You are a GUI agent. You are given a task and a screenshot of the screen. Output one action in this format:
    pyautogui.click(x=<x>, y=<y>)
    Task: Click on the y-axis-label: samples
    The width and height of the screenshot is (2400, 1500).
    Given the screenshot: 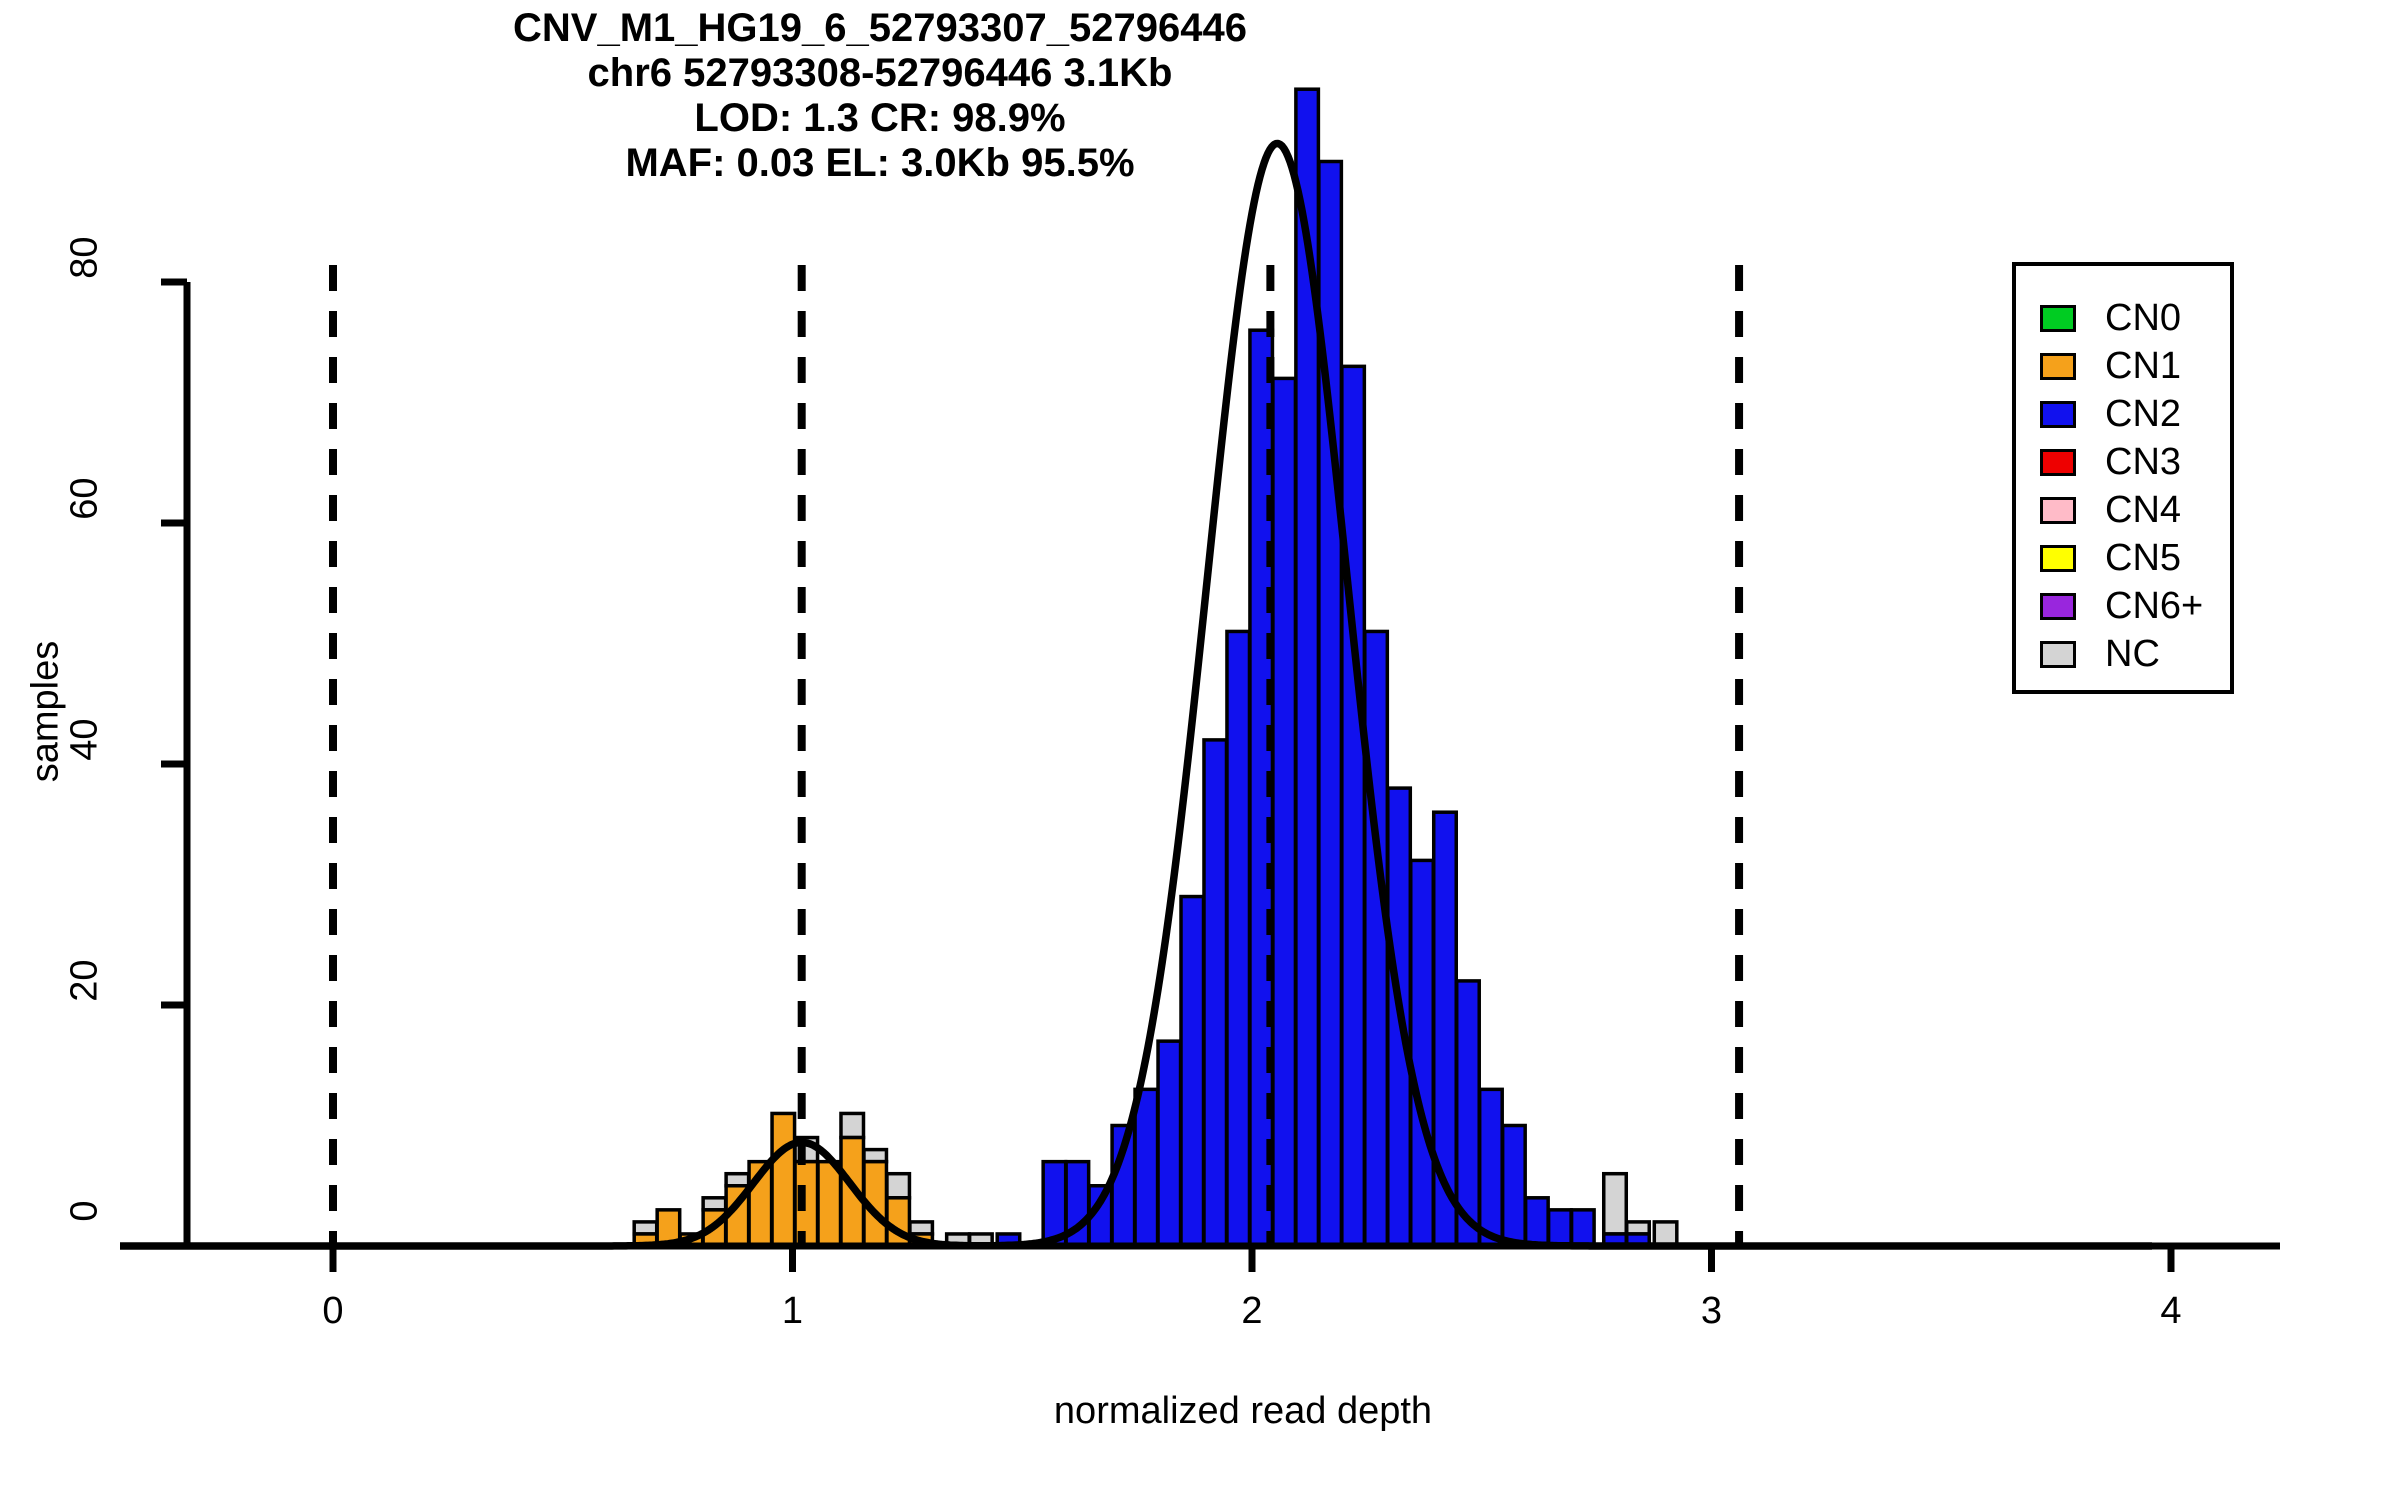 What is the action you would take?
    pyautogui.click(x=45, y=711)
    